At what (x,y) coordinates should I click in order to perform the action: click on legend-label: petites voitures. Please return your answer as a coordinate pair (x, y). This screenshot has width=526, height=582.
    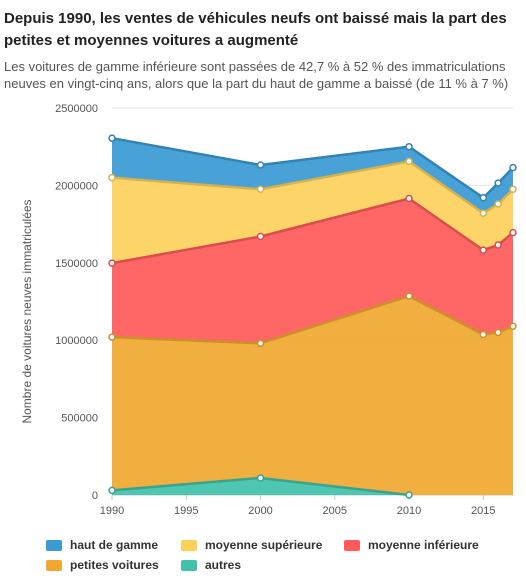
    Looking at the image, I should click on (114, 565).